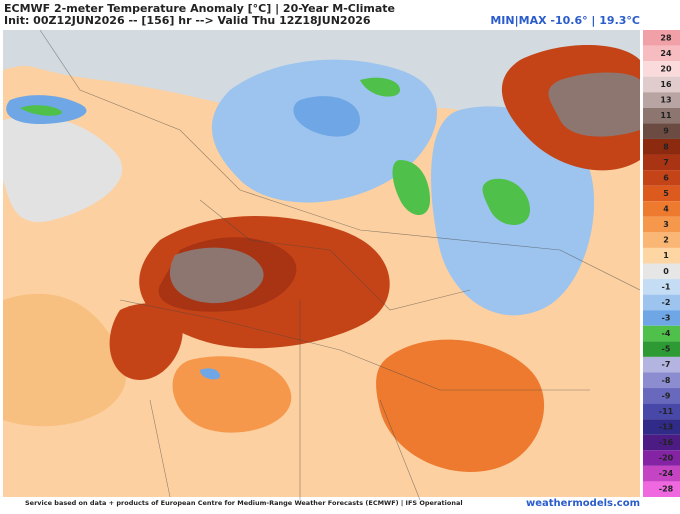 The height and width of the screenshot is (514, 680). What do you see at coordinates (666, 302) in the screenshot?
I see `legend-label: -2` at bounding box center [666, 302].